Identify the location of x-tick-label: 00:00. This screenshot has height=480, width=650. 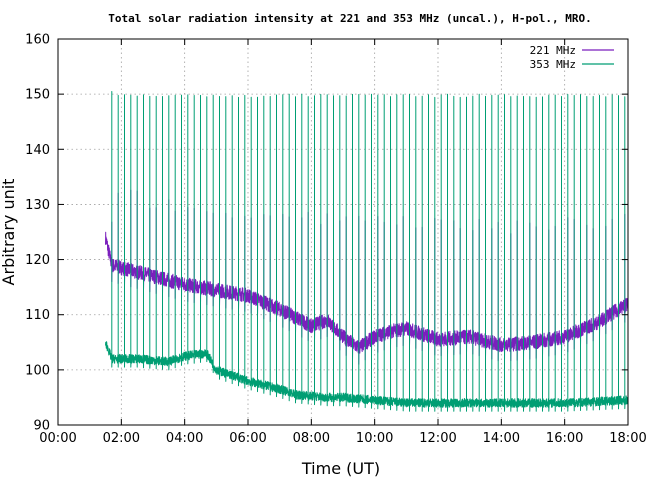
(57, 438).